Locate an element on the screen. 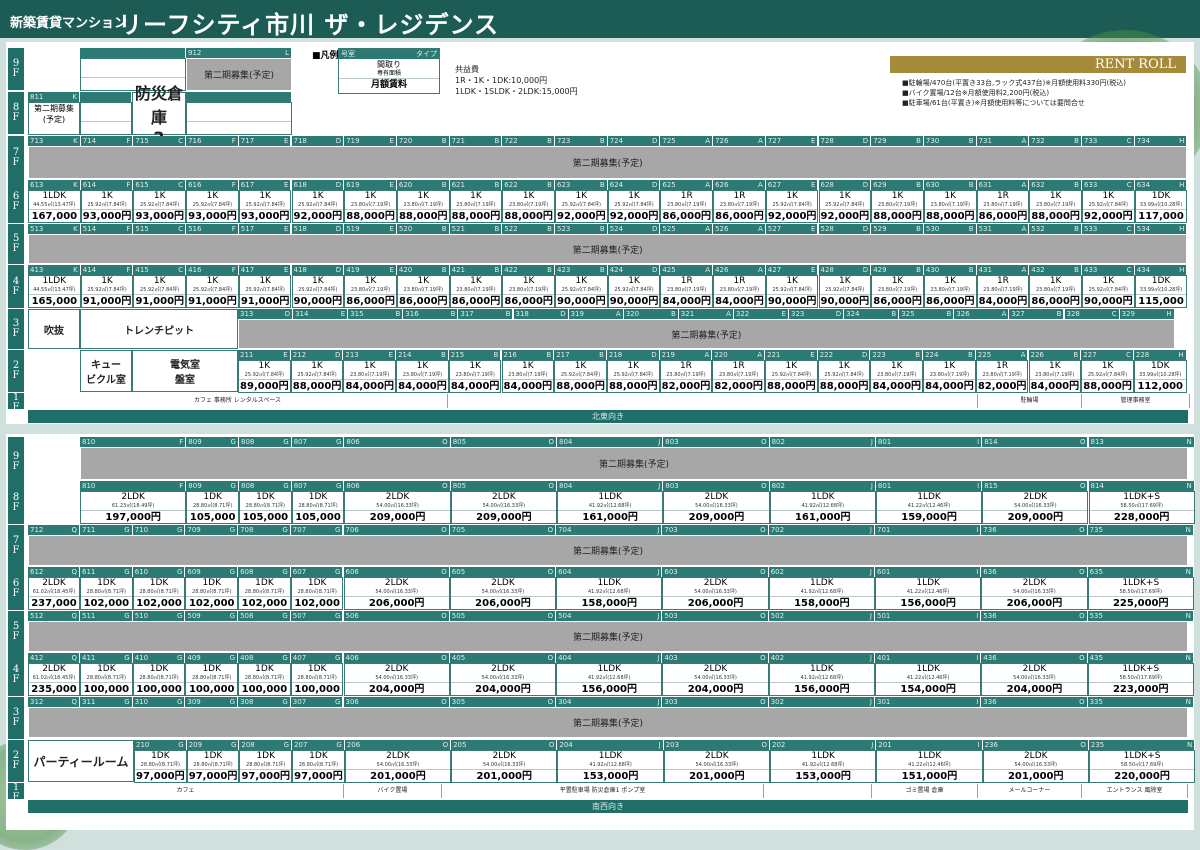  unit-layout: 1R is located at coordinates (739, 281).